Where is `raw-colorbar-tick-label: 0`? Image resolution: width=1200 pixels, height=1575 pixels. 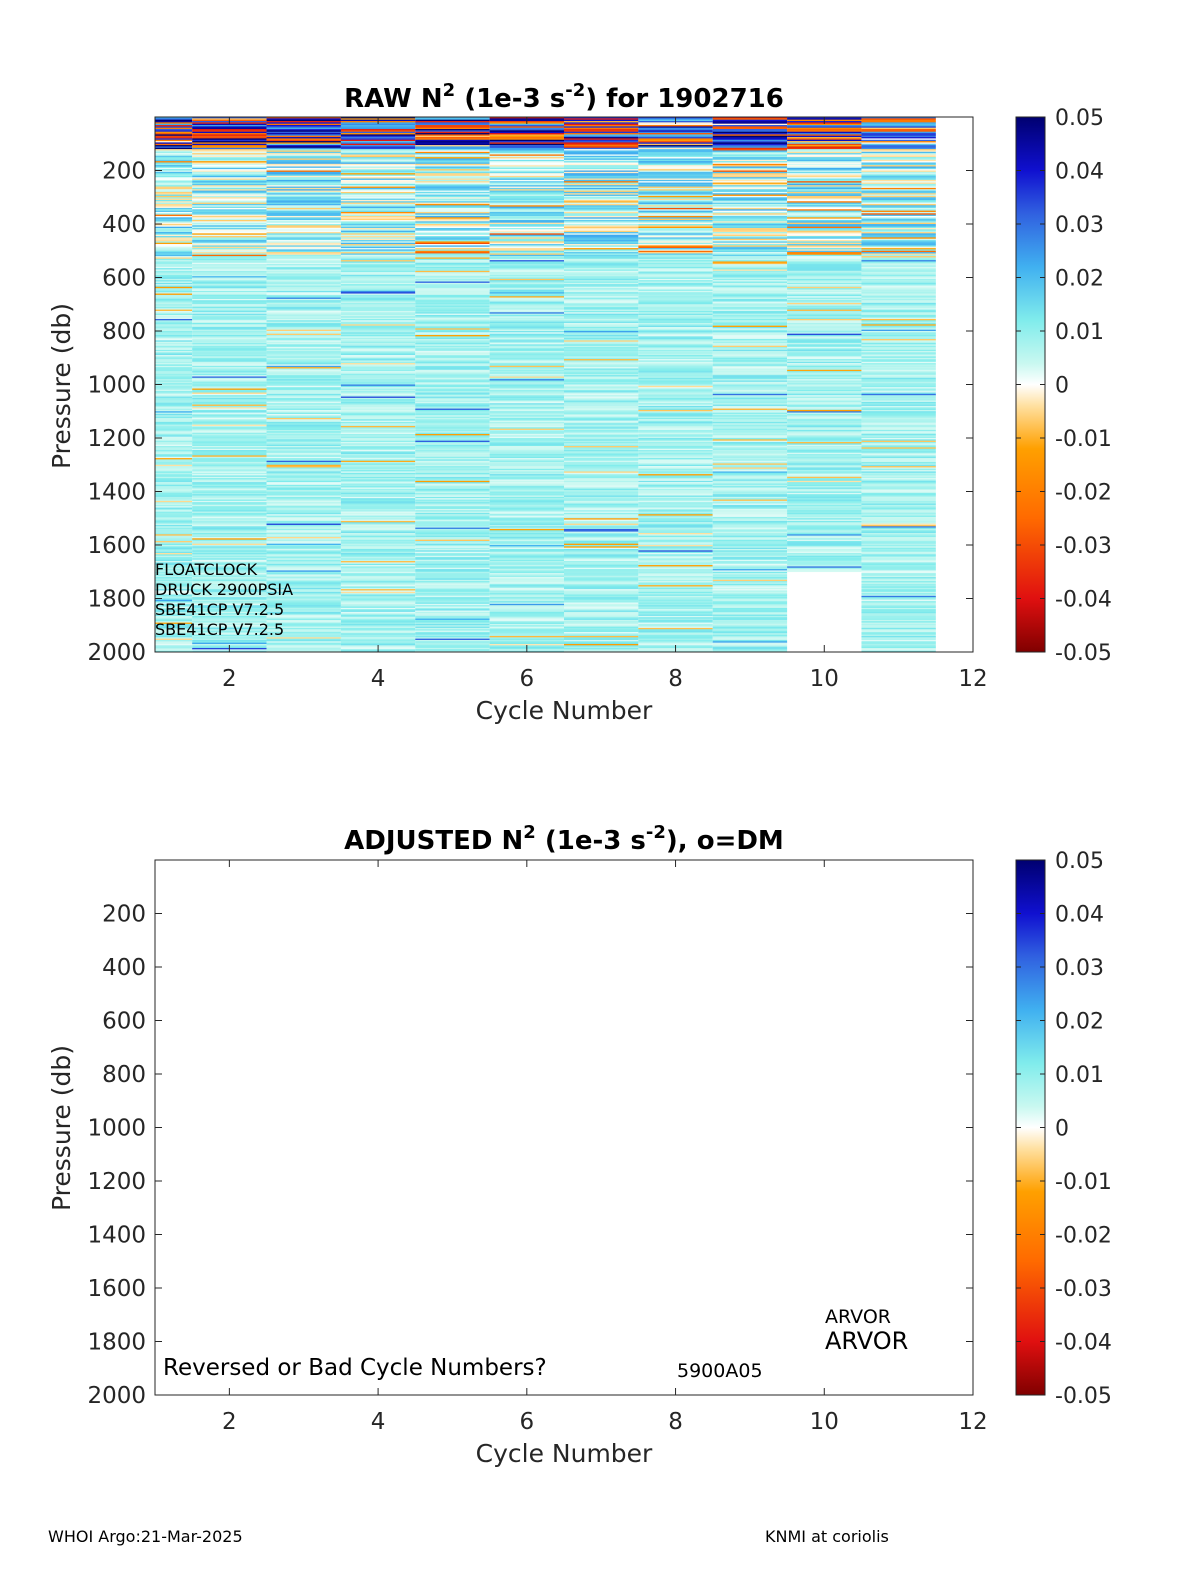
raw-colorbar-tick-label: 0 is located at coordinates (1062, 386).